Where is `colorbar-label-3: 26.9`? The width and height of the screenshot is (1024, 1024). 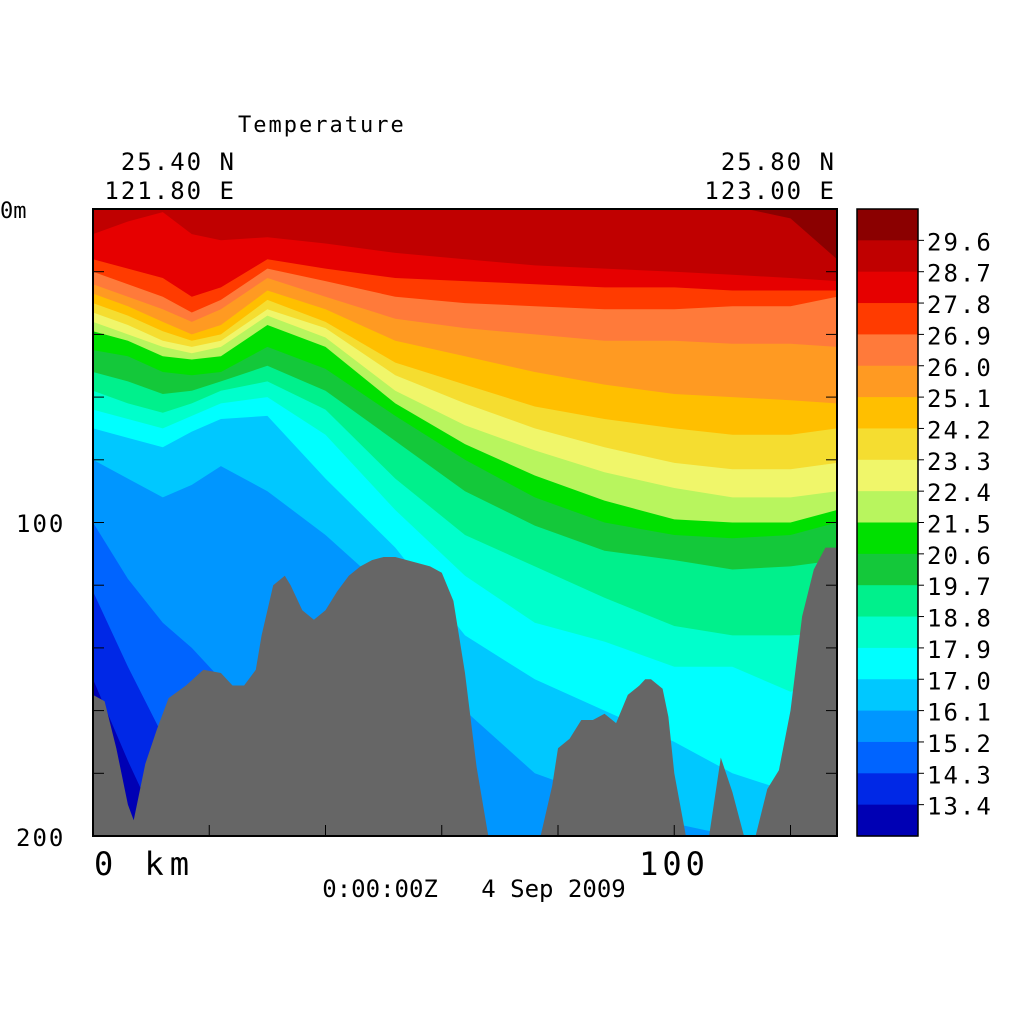
colorbar-label-3: 26.9 is located at coordinates (960, 336).